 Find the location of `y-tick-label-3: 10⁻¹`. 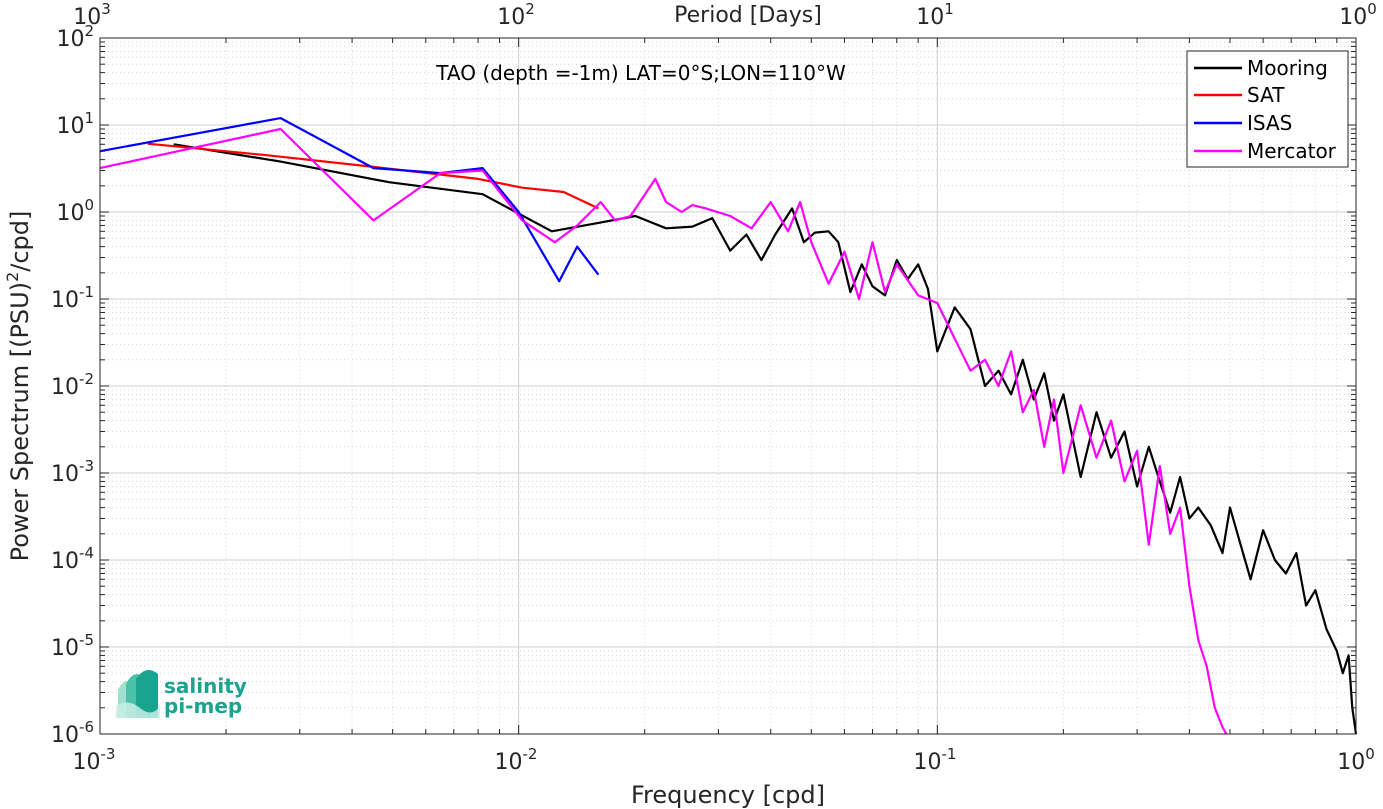

y-tick-label-3: 10⁻¹ is located at coordinates (72, 298).